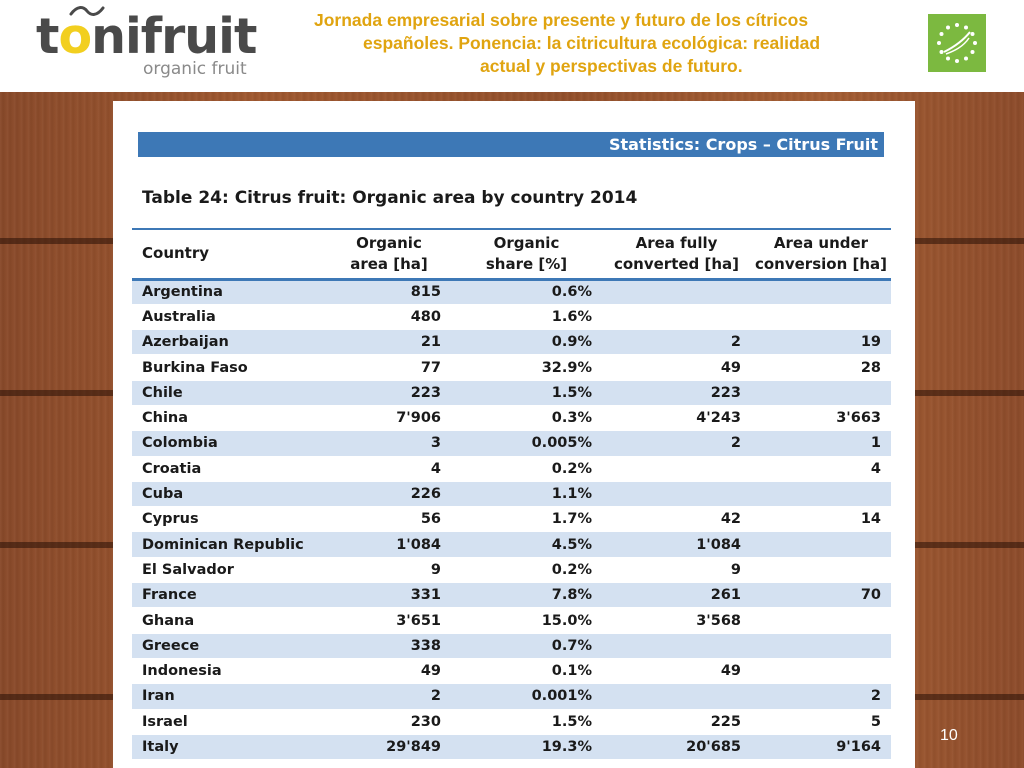 Image resolution: width=1024 pixels, height=768 pixels. I want to click on value-cell: 28, so click(821, 367).